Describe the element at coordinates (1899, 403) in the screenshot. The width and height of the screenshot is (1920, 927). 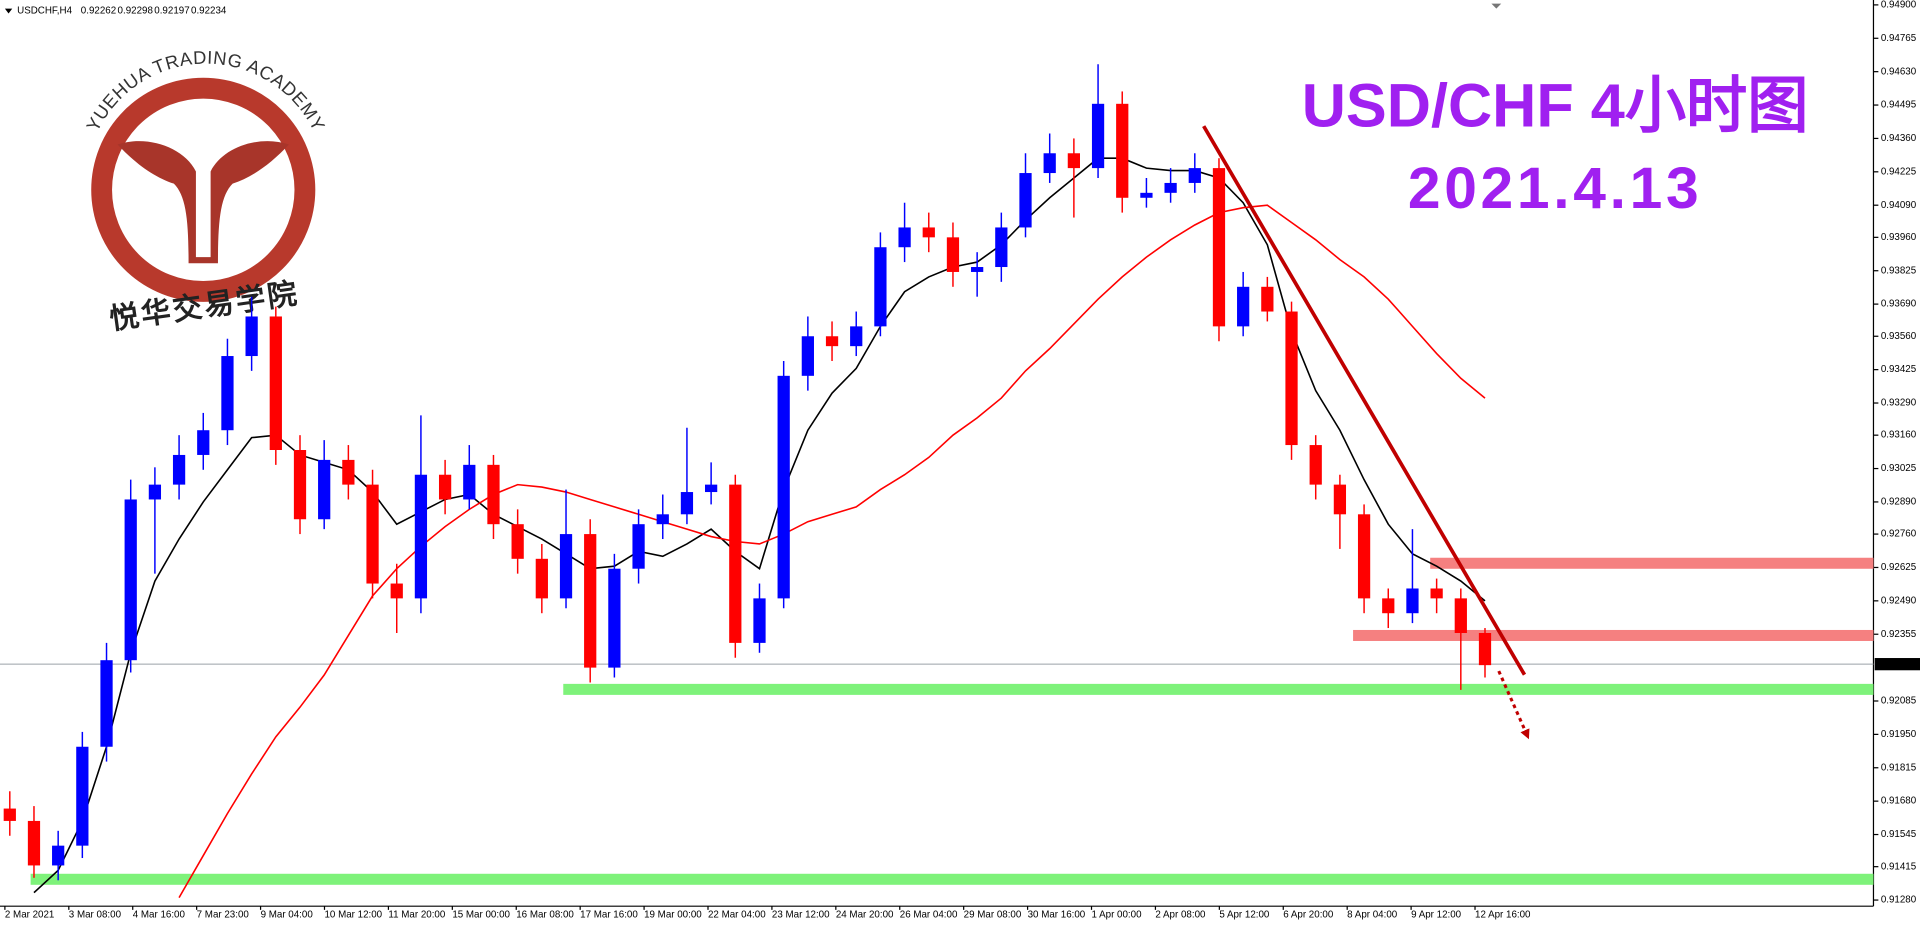
I see `y-tick-label: 0.93290` at that location.